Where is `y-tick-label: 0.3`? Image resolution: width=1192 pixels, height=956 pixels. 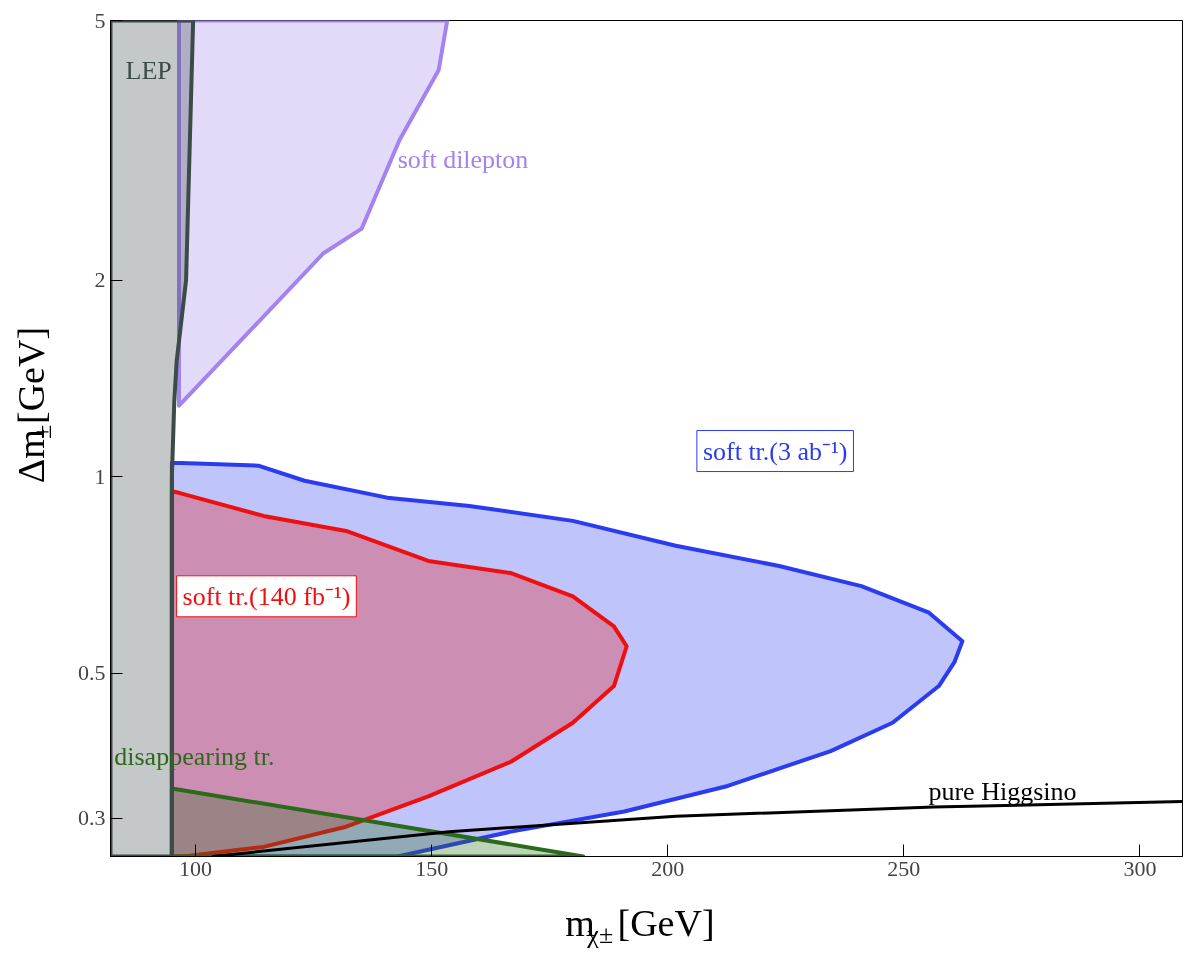
y-tick-label: 0.3 is located at coordinates (92, 818).